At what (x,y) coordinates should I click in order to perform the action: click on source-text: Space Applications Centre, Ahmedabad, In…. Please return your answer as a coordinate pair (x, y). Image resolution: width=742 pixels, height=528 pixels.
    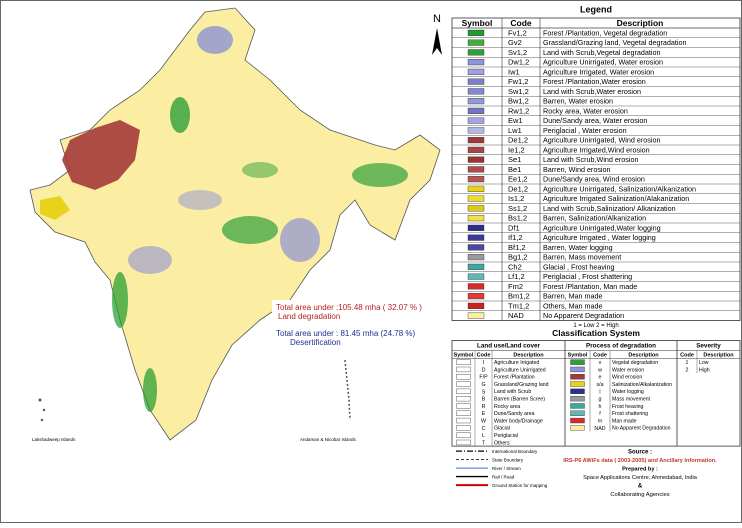
    Looking at the image, I should click on (640, 478).